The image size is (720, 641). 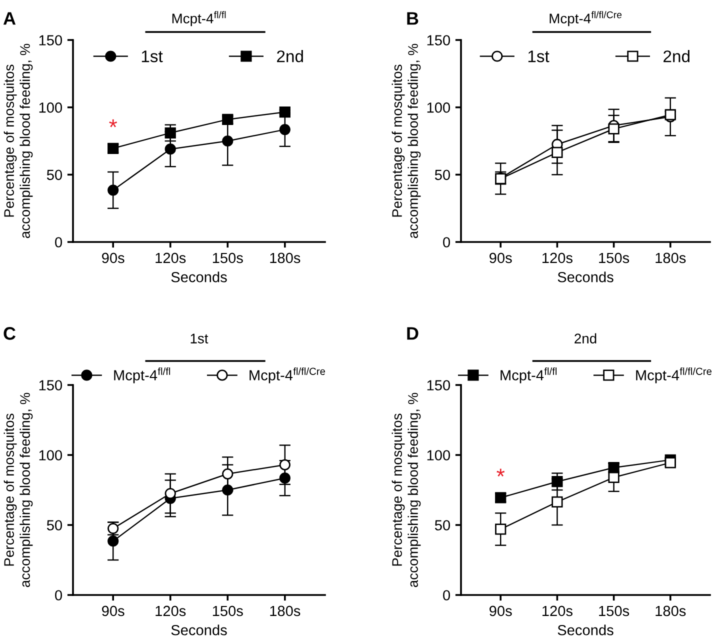 I want to click on chart-title: 1st, so click(x=199, y=339).